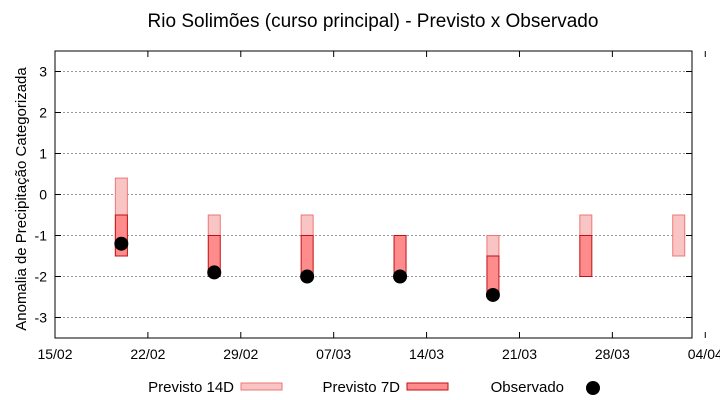  Describe the element at coordinates (41, 277) in the screenshot. I see `y-tick-label: -2` at that location.